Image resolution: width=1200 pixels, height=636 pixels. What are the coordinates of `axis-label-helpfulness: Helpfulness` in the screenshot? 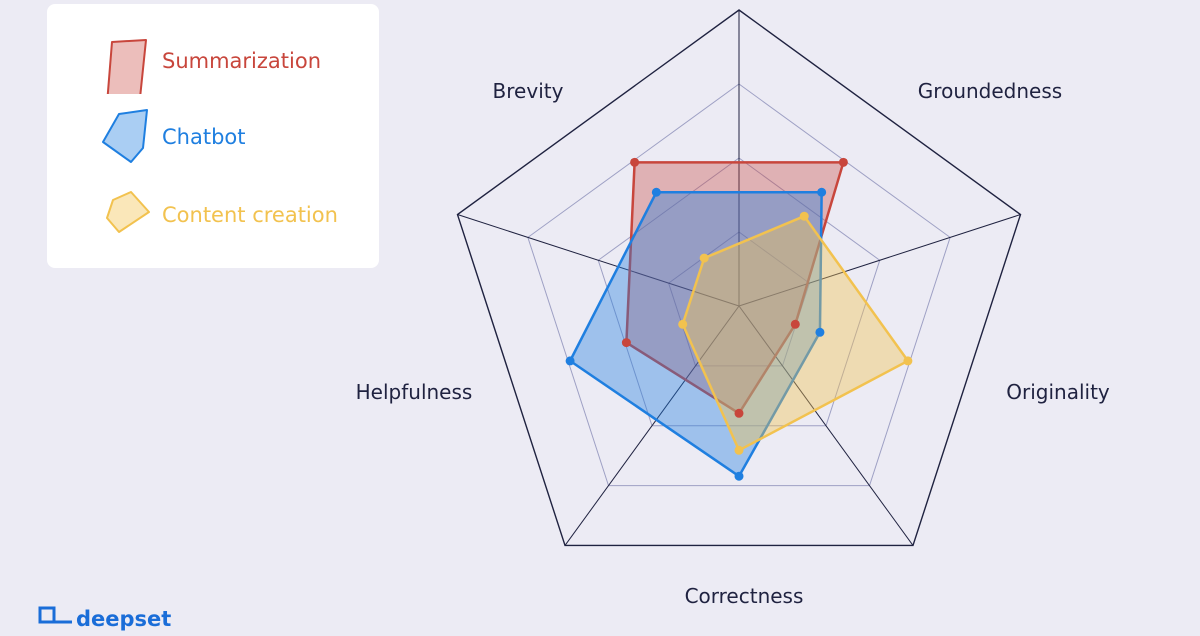 It's located at (414, 392).